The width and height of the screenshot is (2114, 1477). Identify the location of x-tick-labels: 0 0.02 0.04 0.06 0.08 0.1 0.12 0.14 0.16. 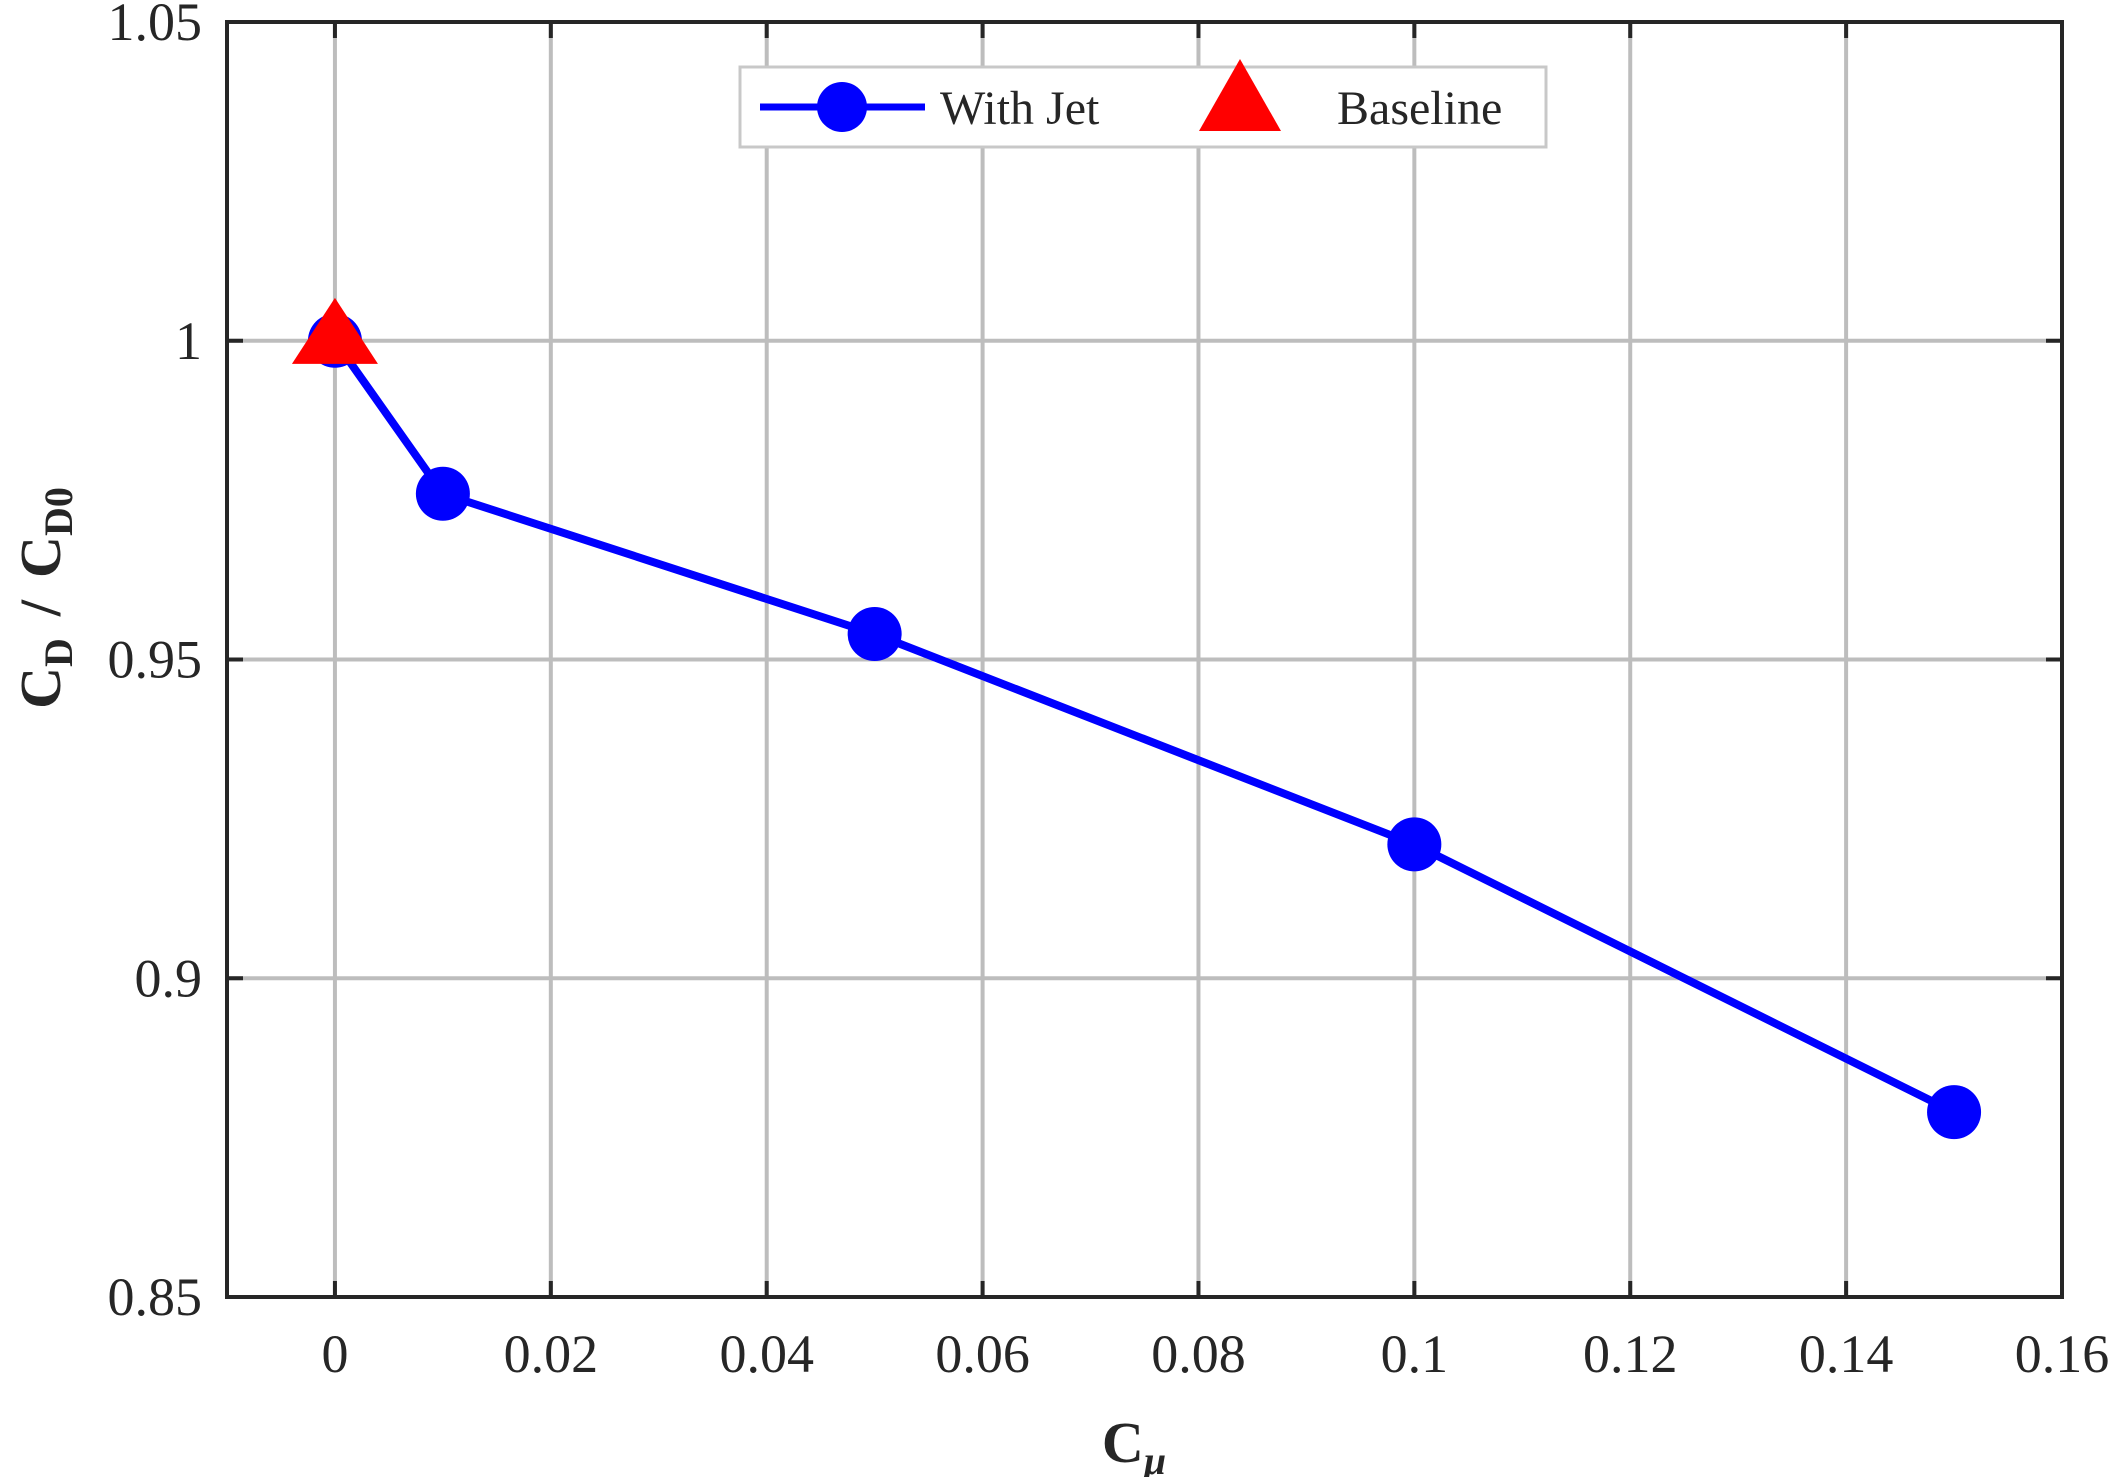
(1215, 1354).